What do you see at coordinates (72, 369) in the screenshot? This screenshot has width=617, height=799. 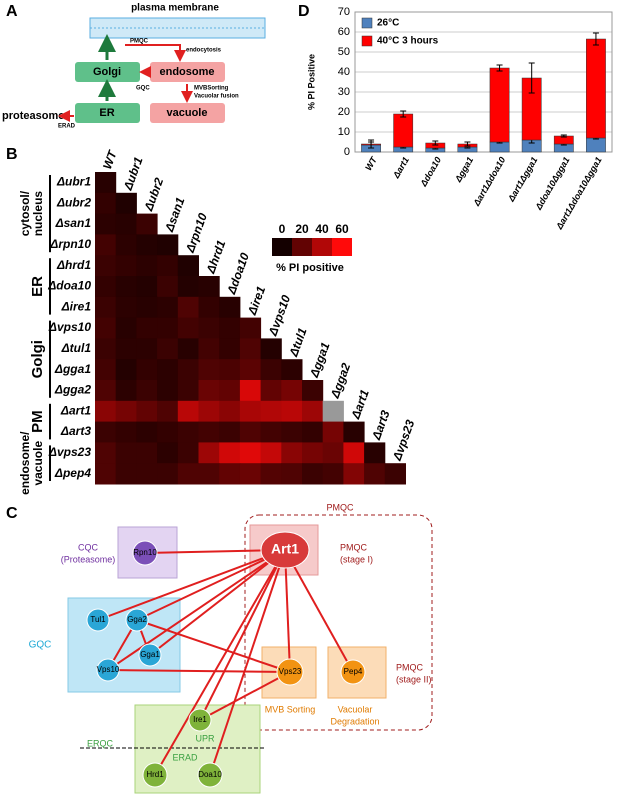 I see `row-label: Δgga1` at bounding box center [72, 369].